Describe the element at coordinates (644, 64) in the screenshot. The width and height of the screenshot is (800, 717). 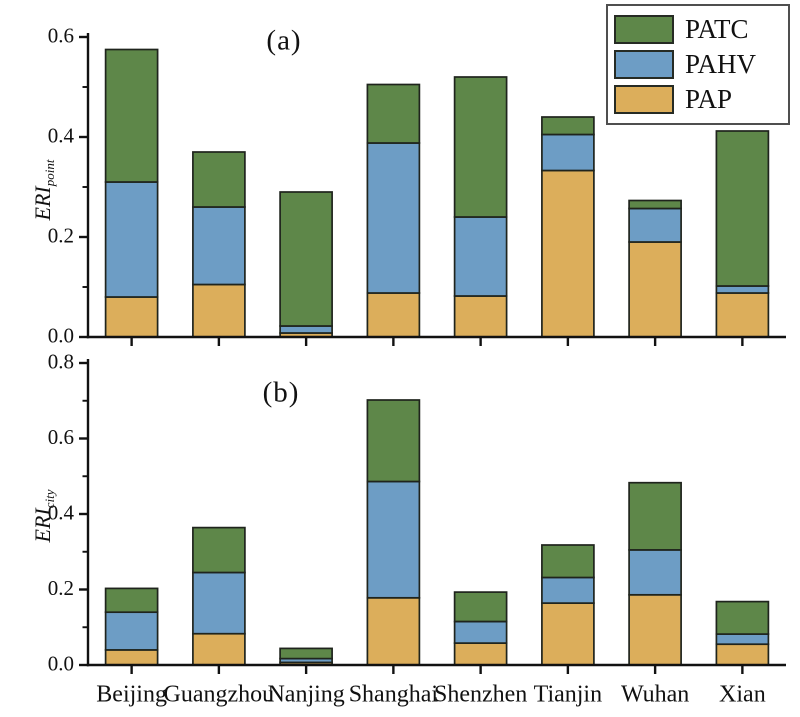
I see `pahv-swatch-icon` at that location.